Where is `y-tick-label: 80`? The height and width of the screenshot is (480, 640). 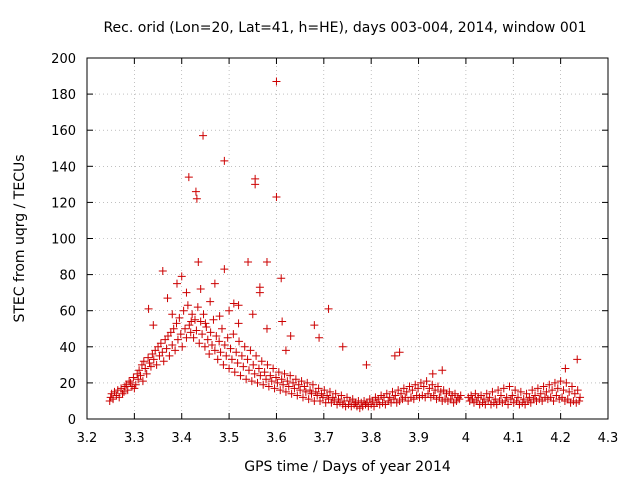 y-tick-label: 80 is located at coordinates (67, 276).